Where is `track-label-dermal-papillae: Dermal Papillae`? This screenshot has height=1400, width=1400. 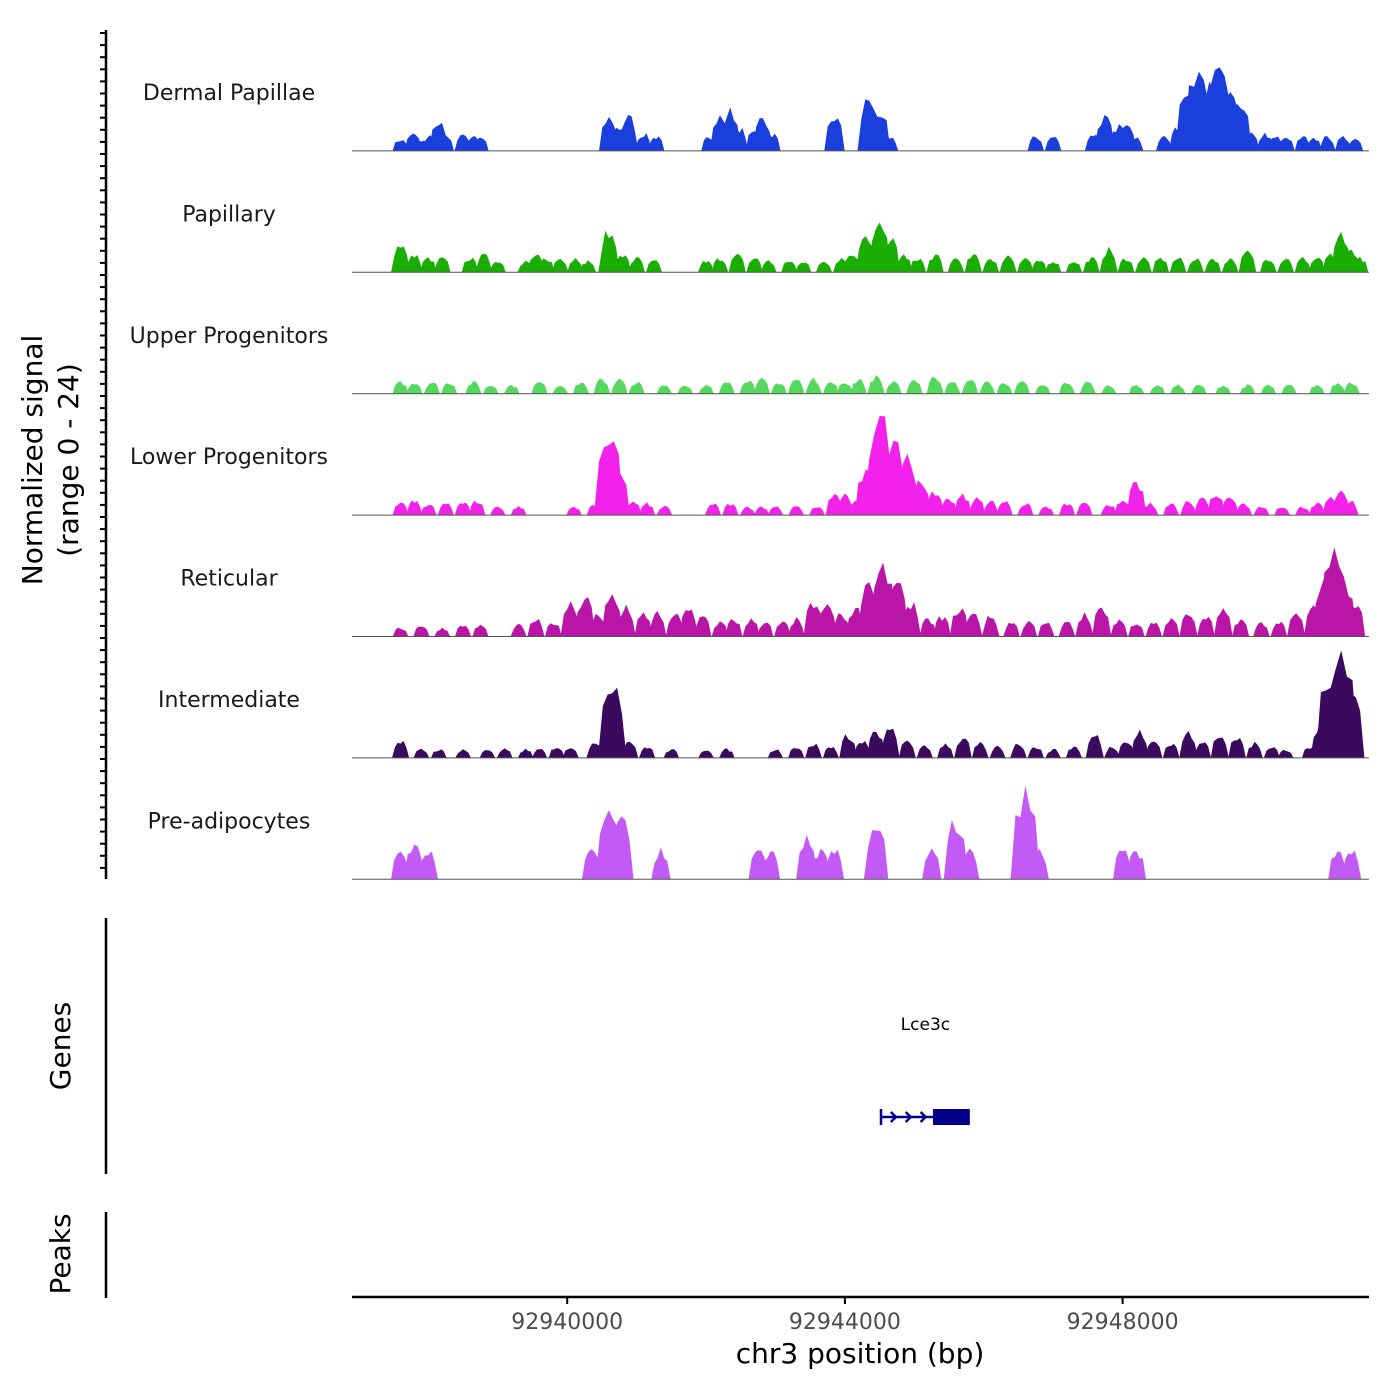 track-label-dermal-papillae: Dermal Papillae is located at coordinates (229, 93).